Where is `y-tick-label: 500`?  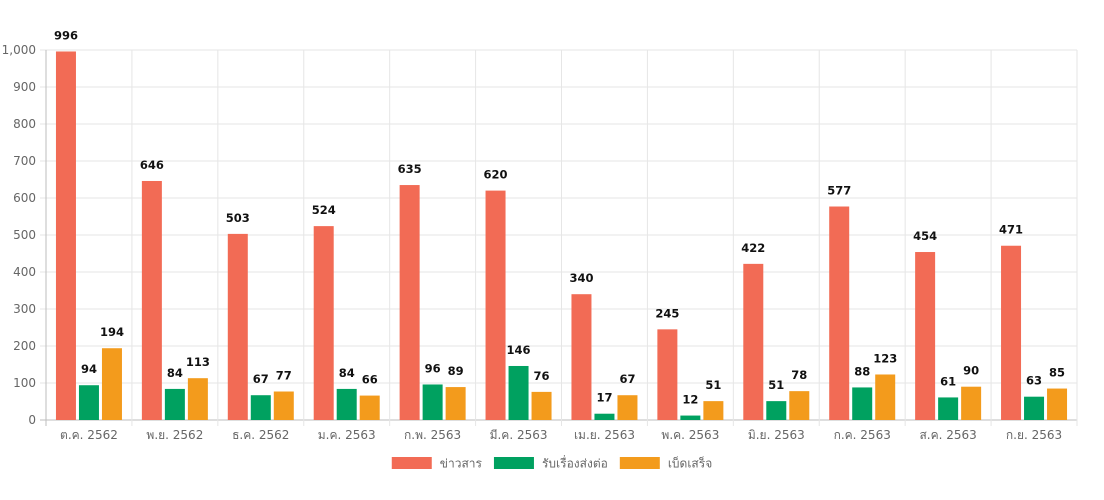
y-tick-label: 500 is located at coordinates (24, 235).